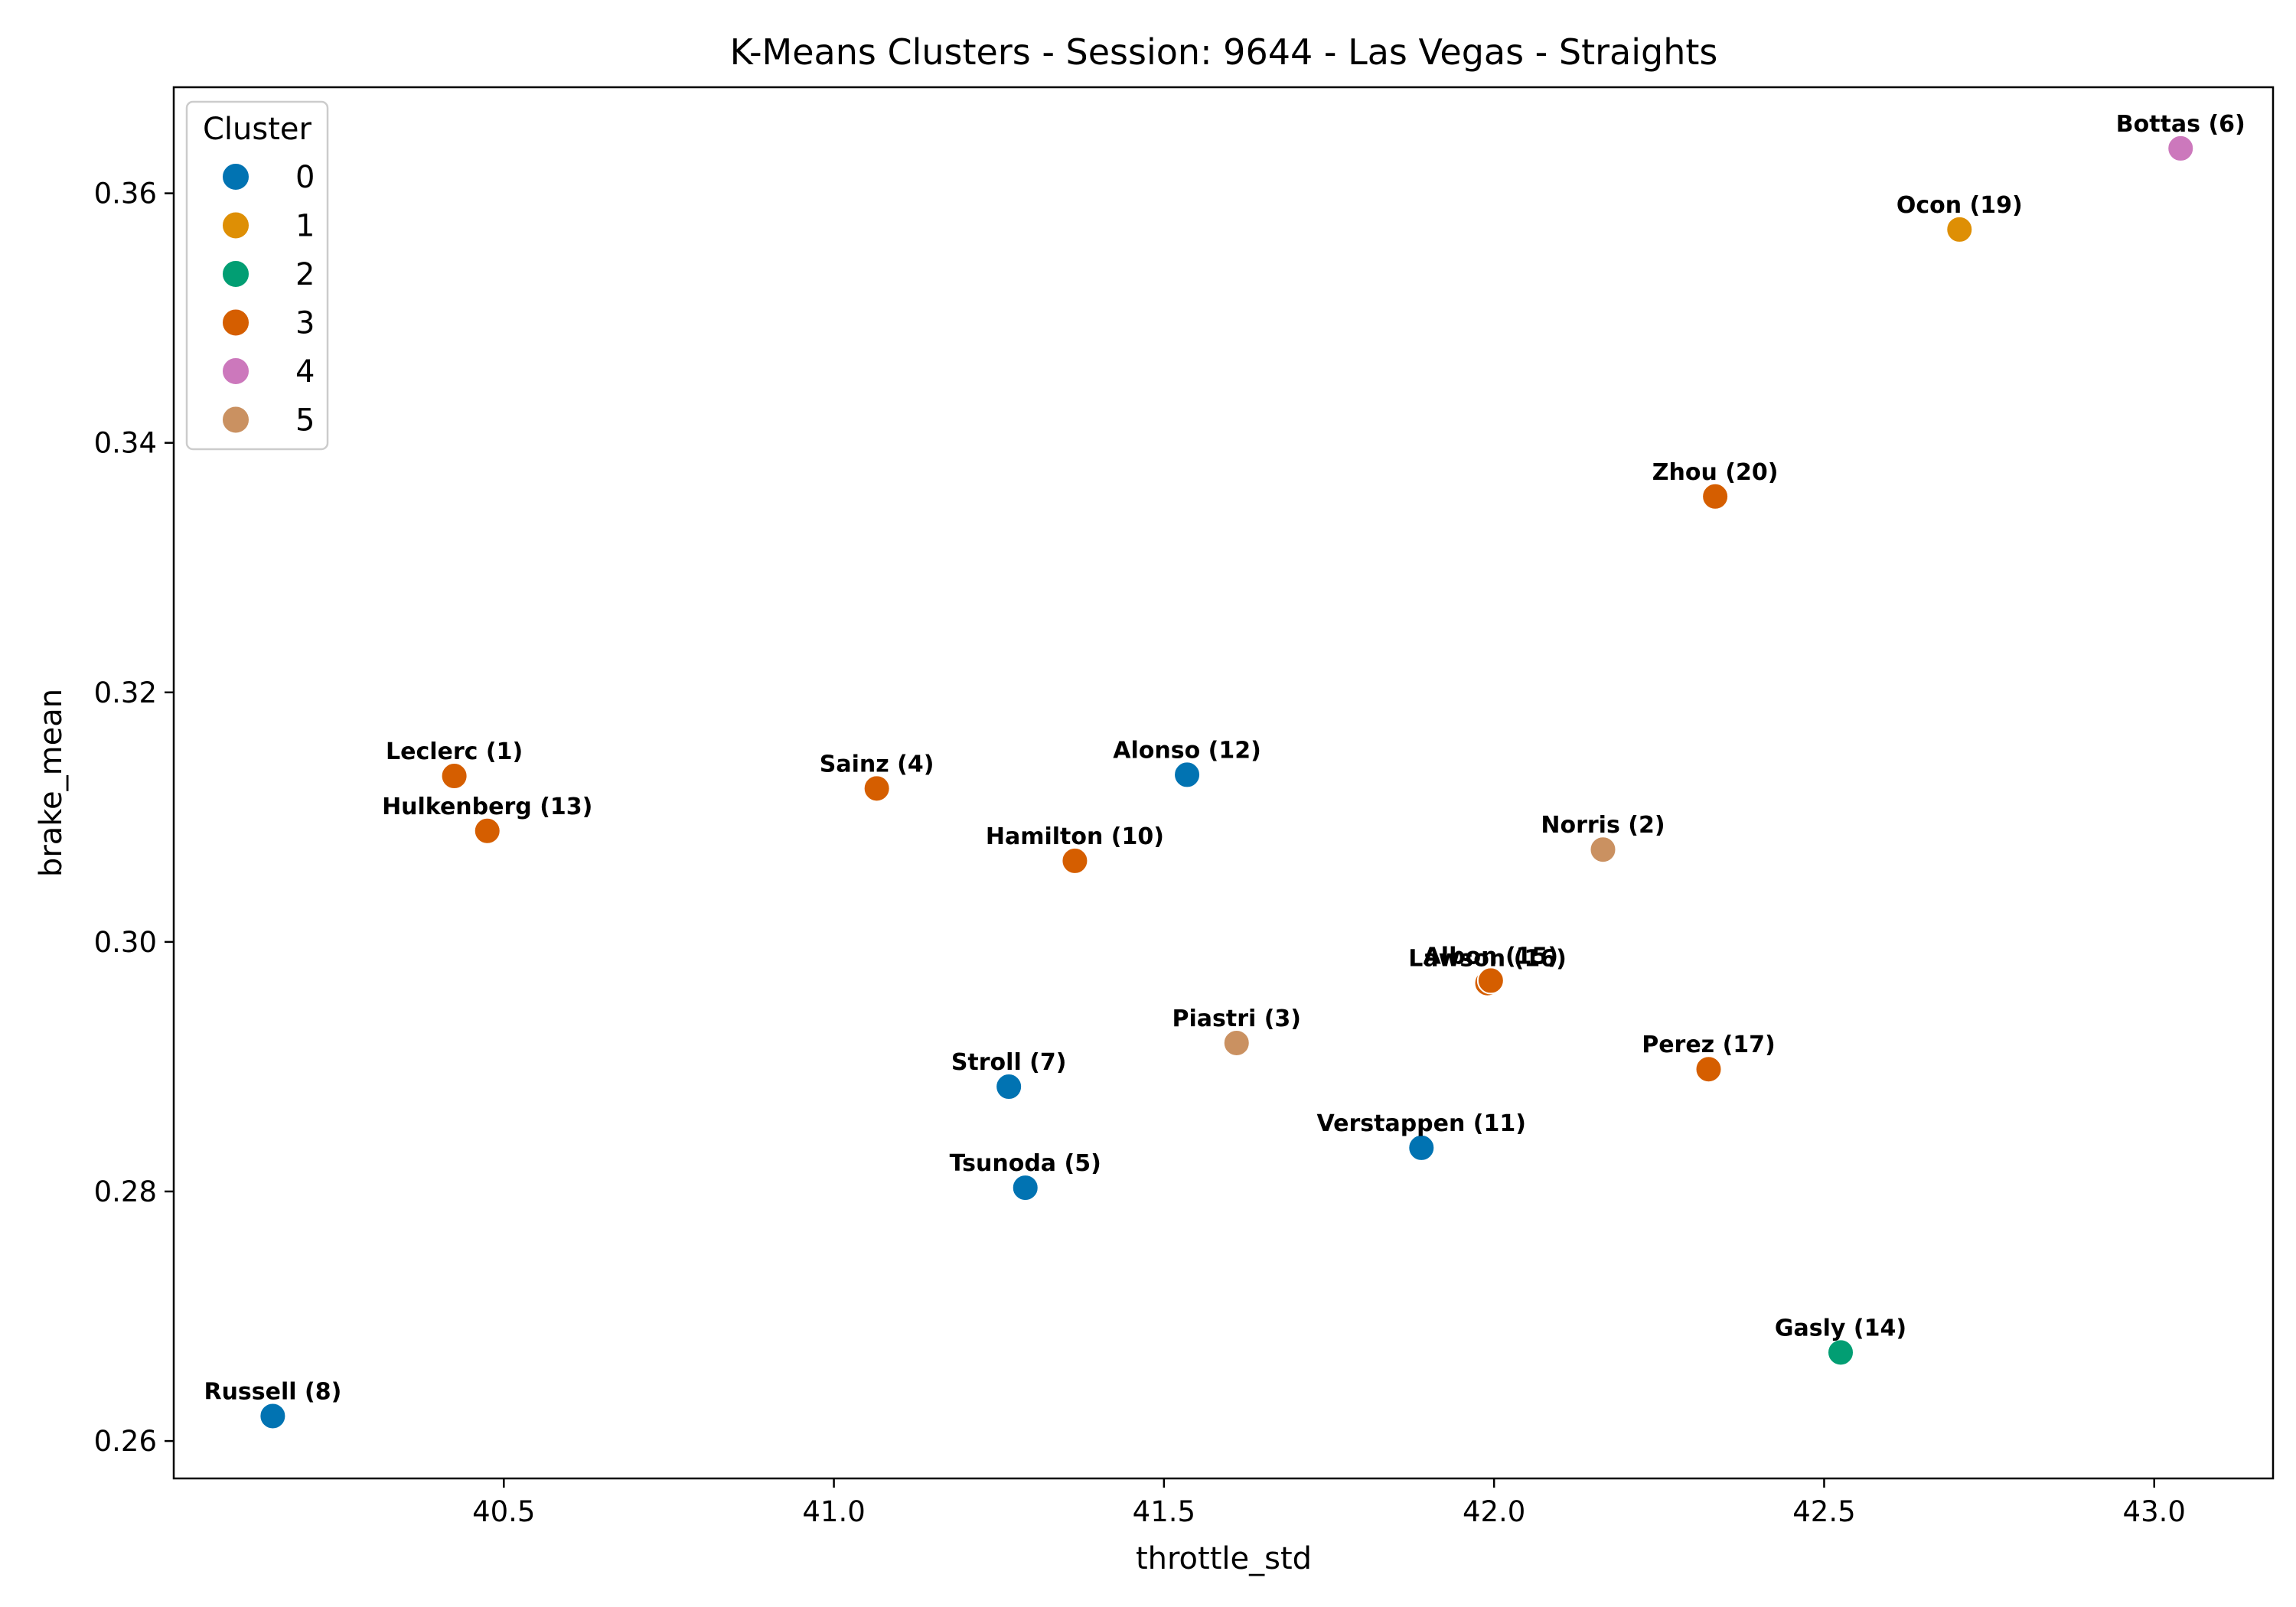  Describe the element at coordinates (51, 783) in the screenshot. I see `y-axis-label: brake_mean` at that location.